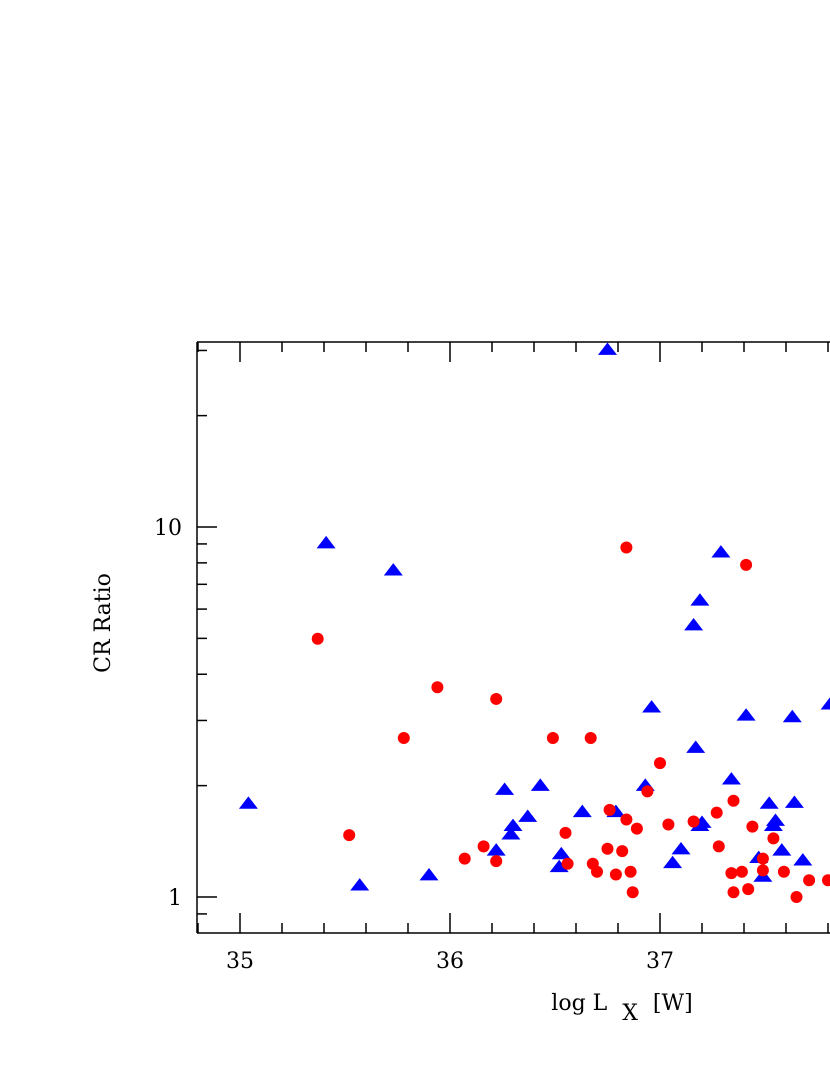  Describe the element at coordinates (579, 1003) in the screenshot. I see `x-axis-label-main: log L` at that location.